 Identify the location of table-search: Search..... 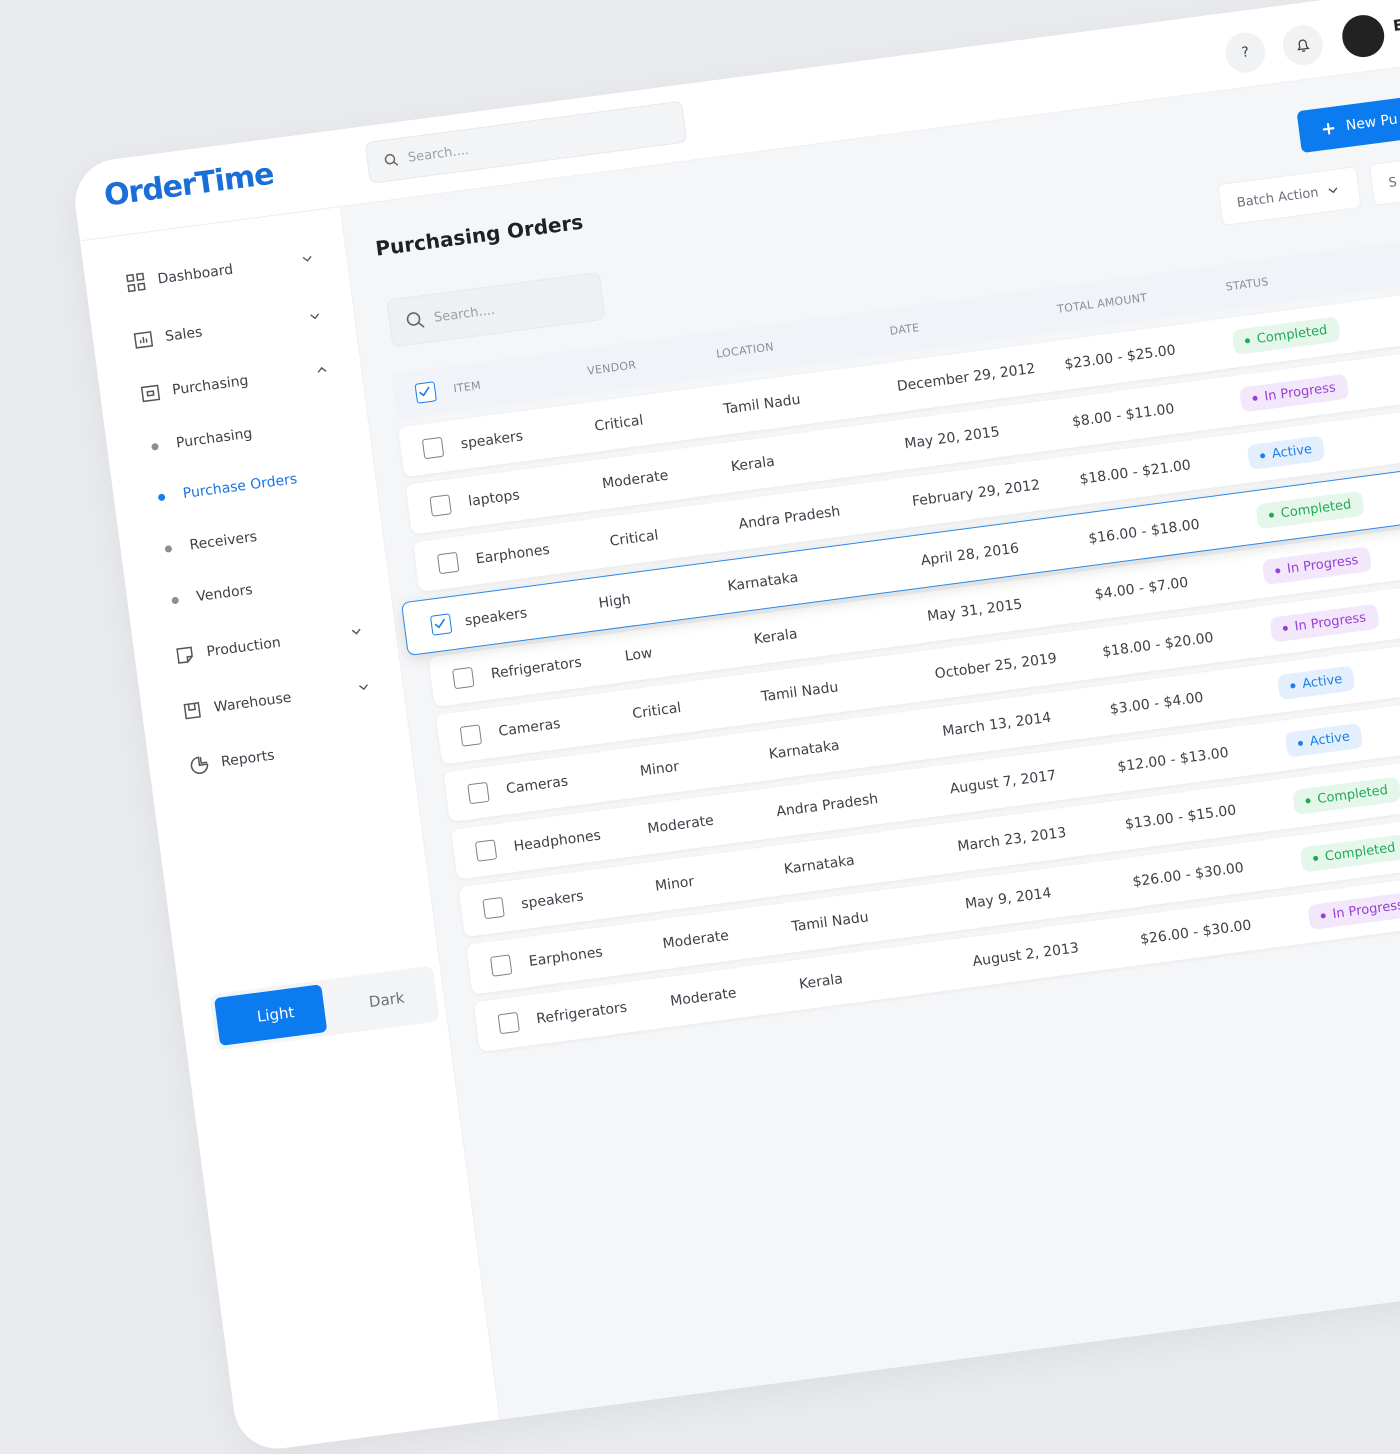
(496, 309).